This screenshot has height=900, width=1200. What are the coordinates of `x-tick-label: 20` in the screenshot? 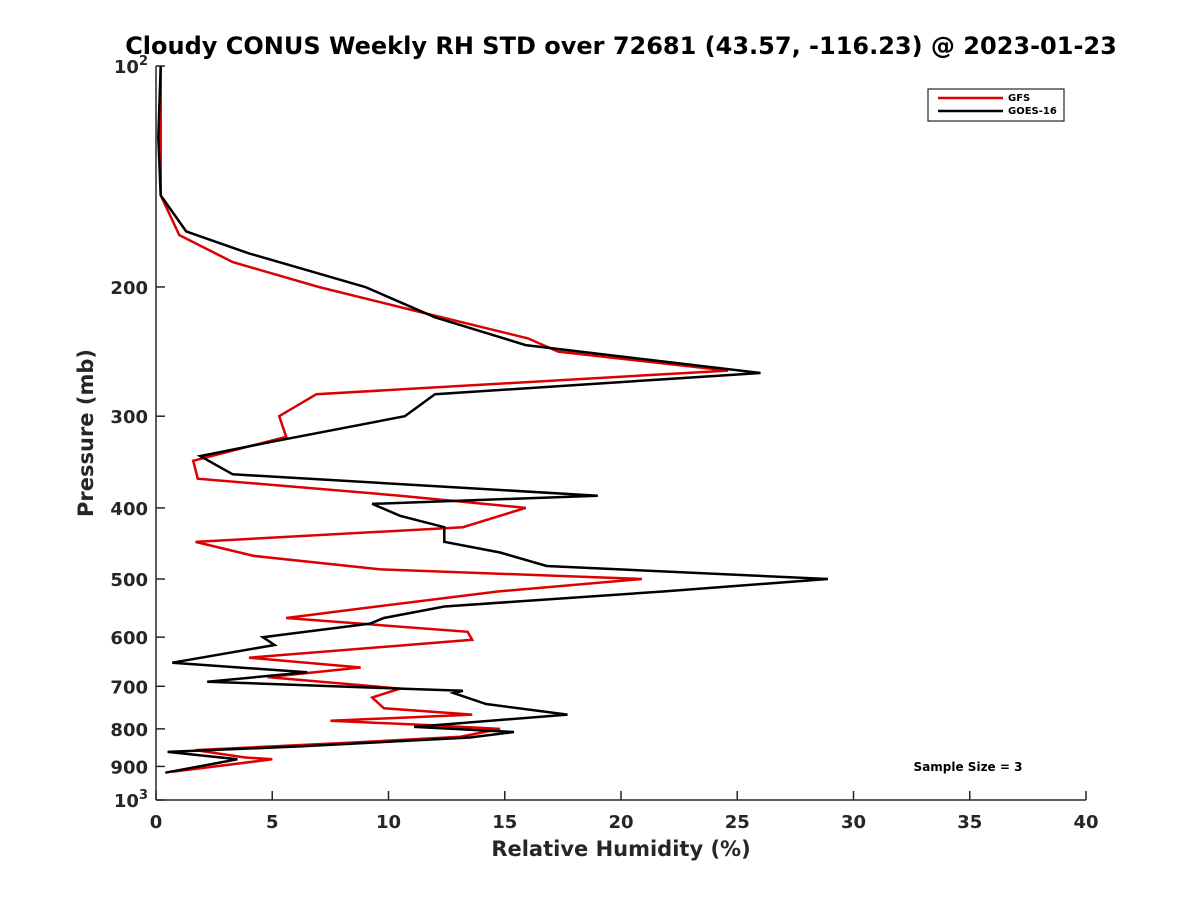 It's located at (620, 822).